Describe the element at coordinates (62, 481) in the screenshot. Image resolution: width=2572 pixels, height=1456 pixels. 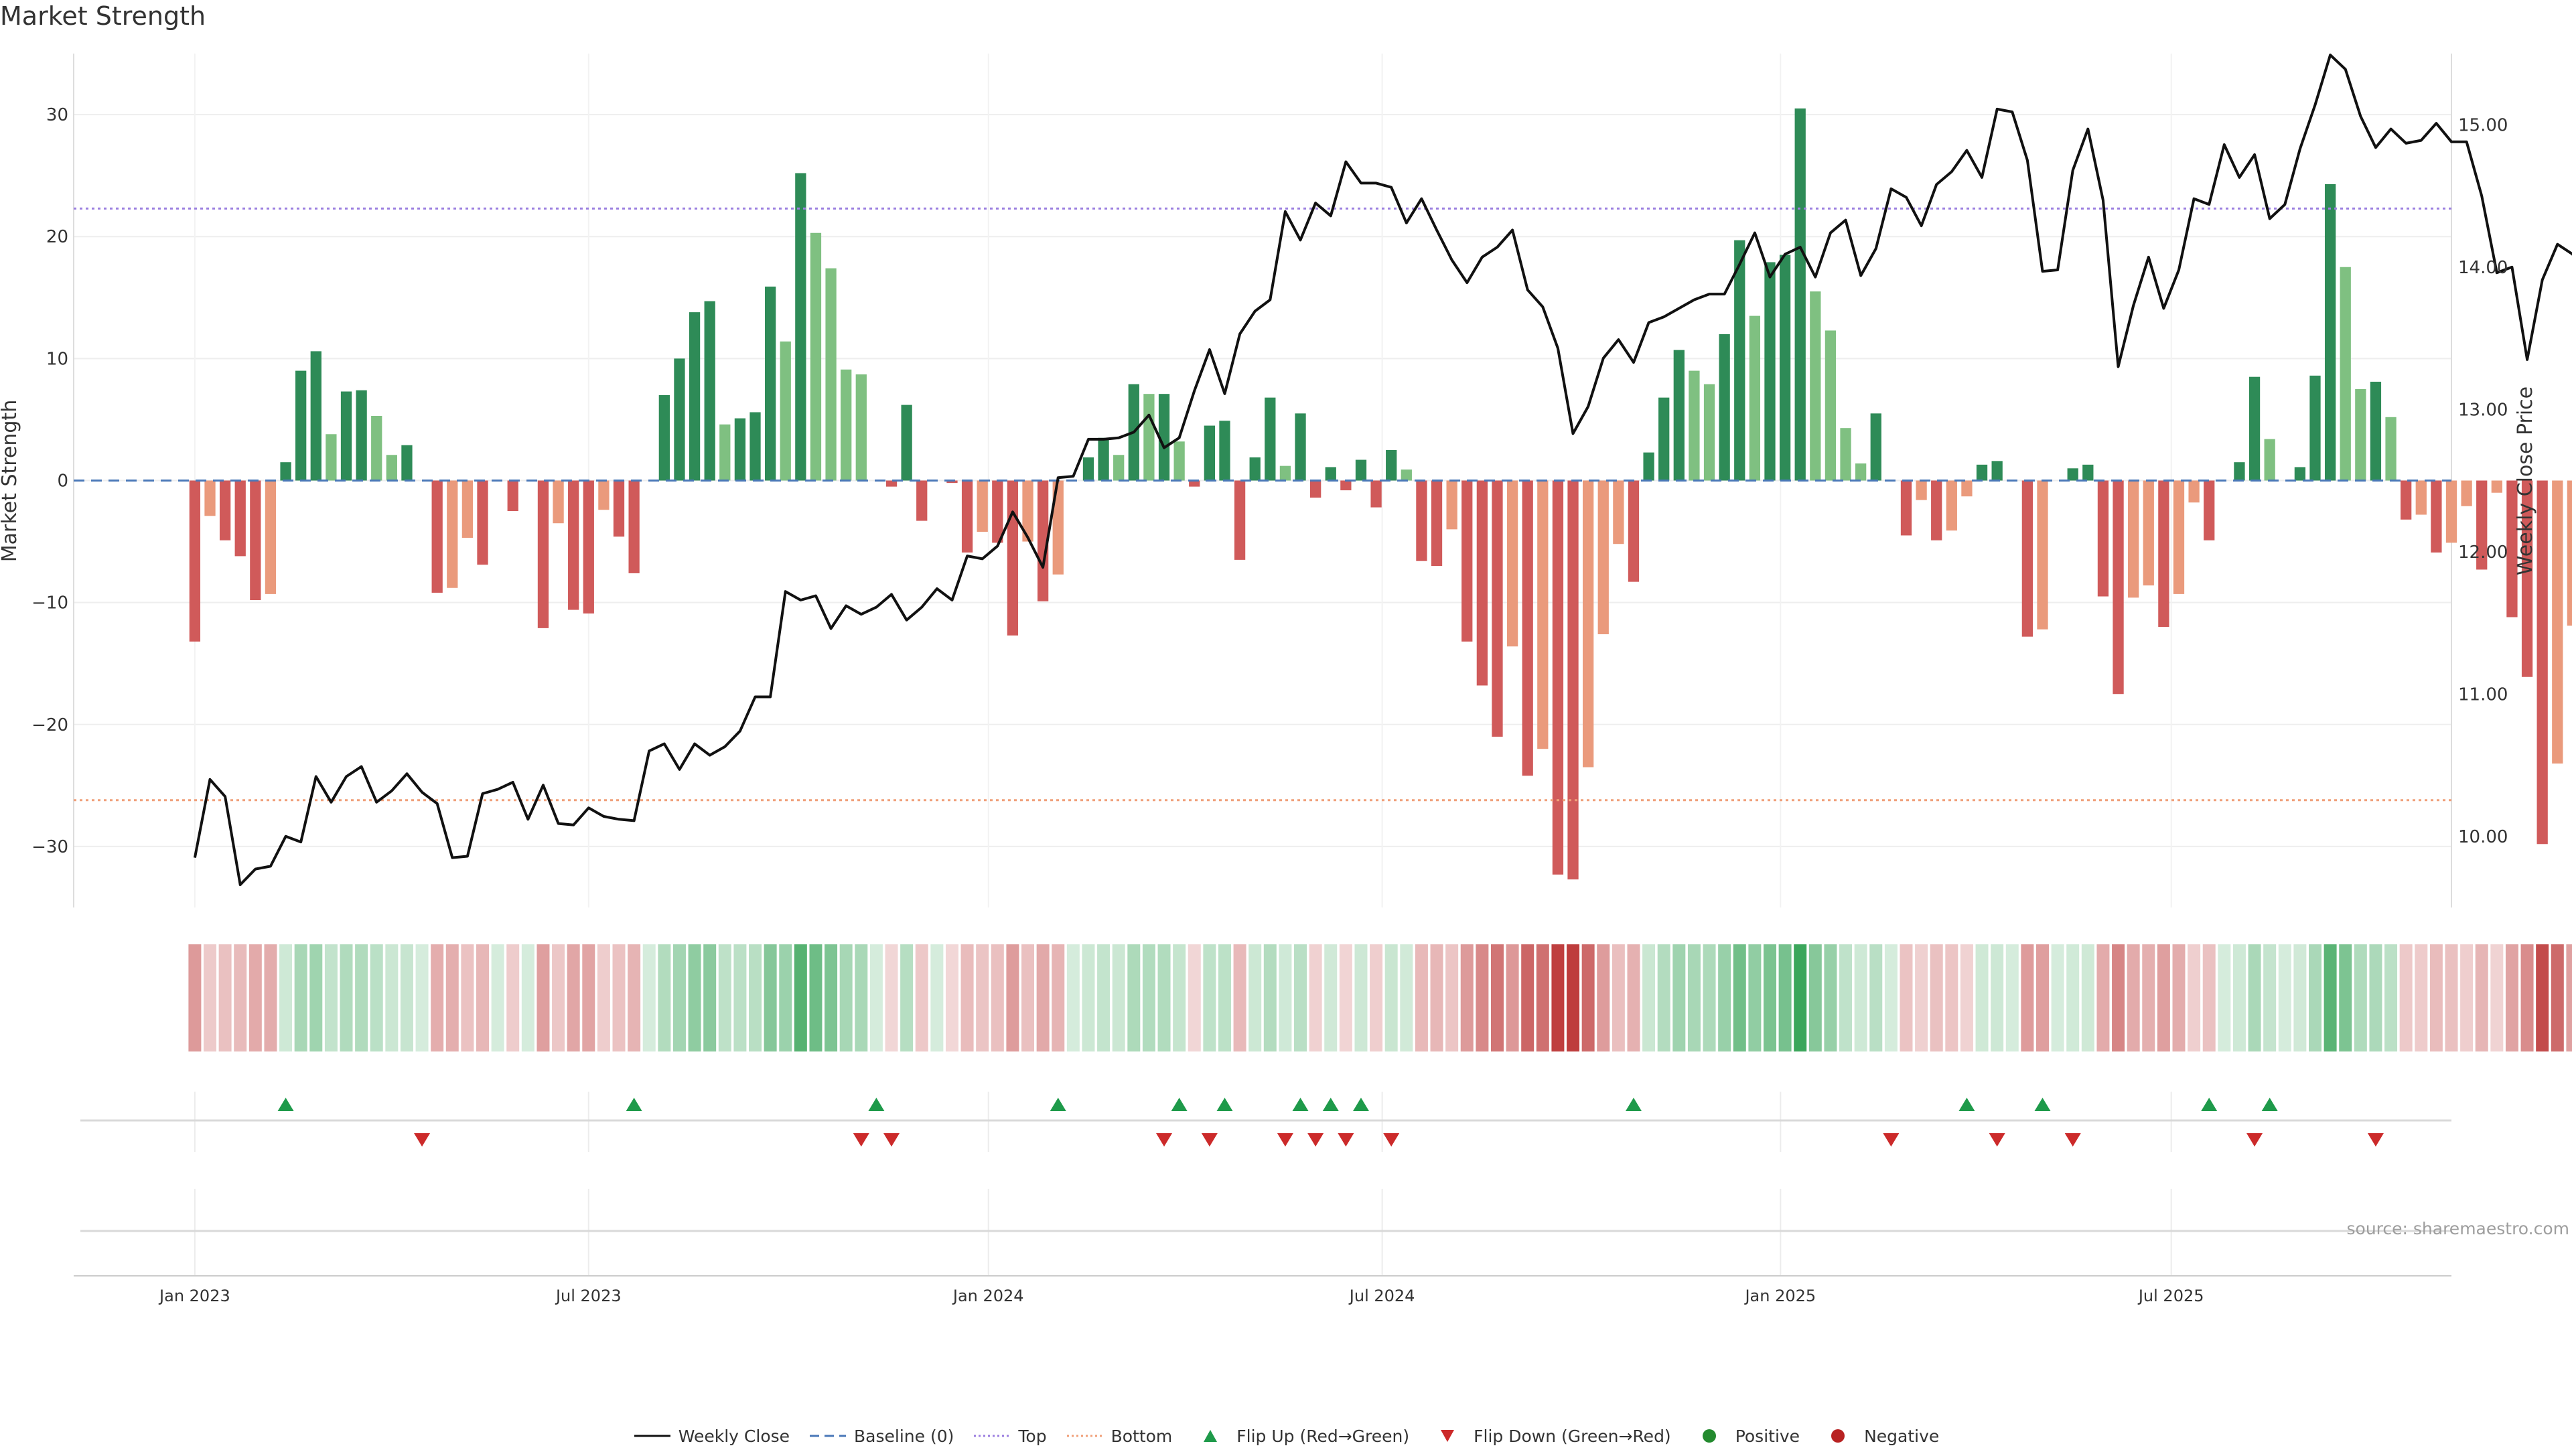
I see `y-tick-label-left: 0` at that location.